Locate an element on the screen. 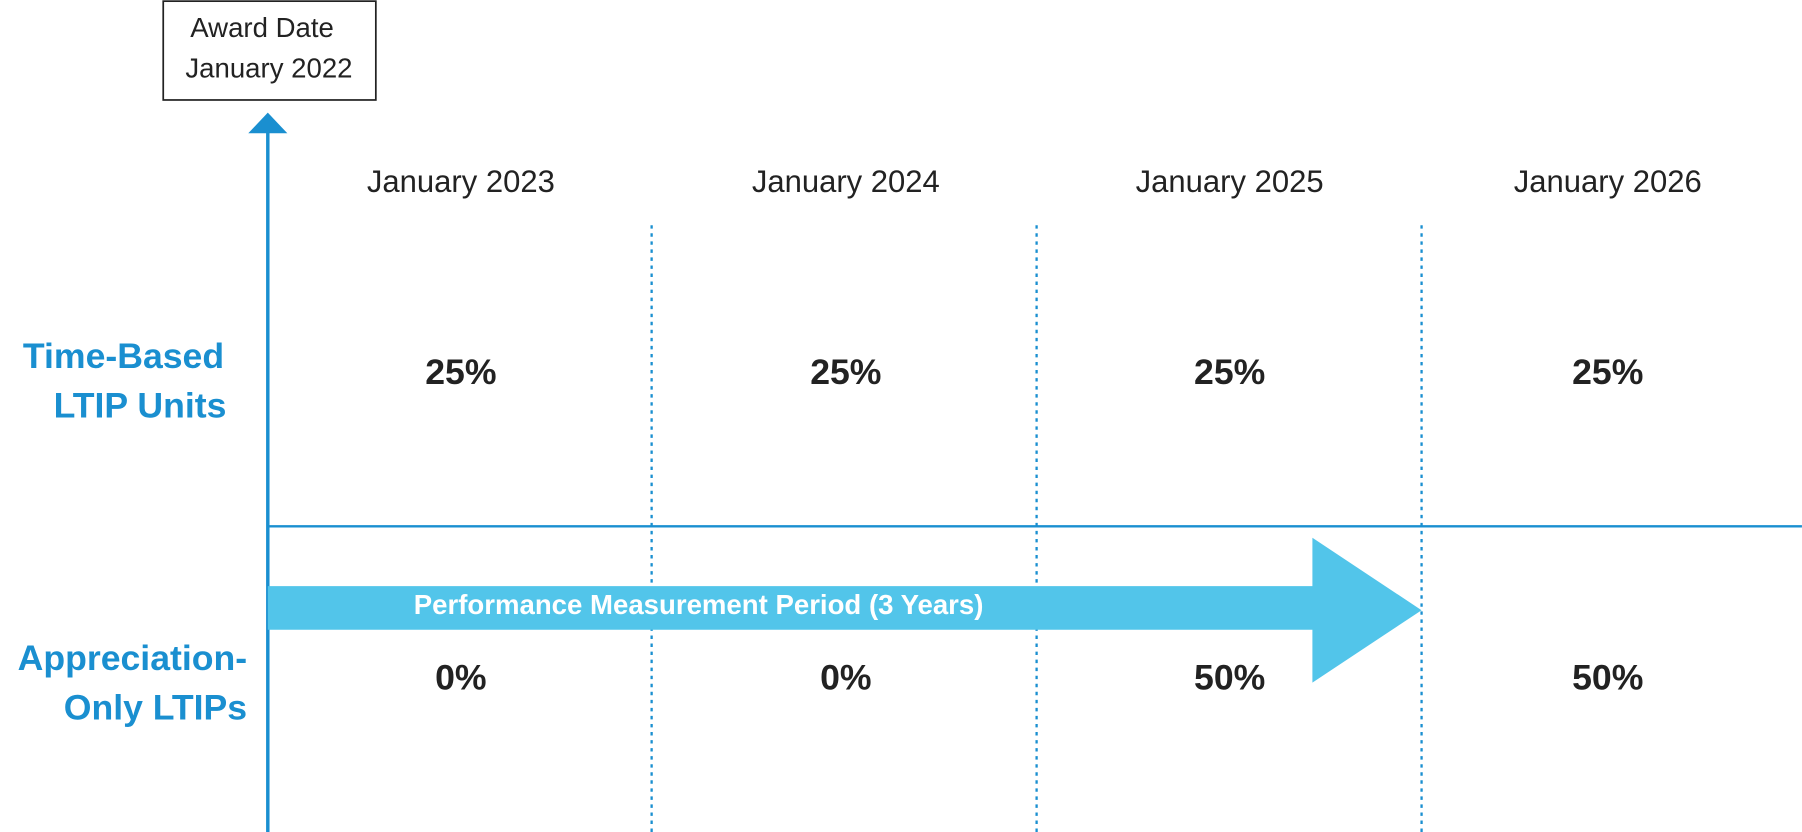 Image resolution: width=1802 pixels, height=832 pixels. column-header: January 2023 is located at coordinates (461, 181).